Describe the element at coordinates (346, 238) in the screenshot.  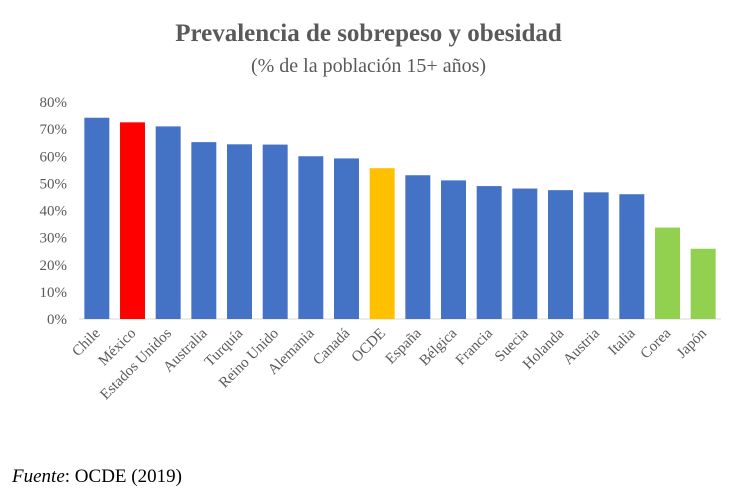
I see `bar-canadá` at that location.